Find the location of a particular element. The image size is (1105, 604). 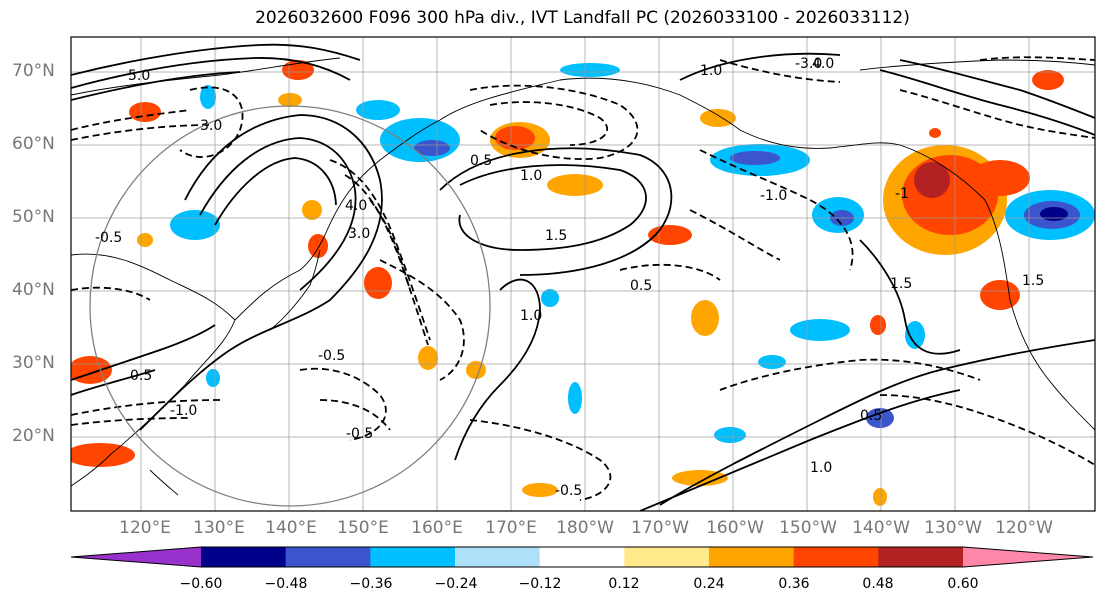

lon-label: 120°W is located at coordinates (1024, 528).